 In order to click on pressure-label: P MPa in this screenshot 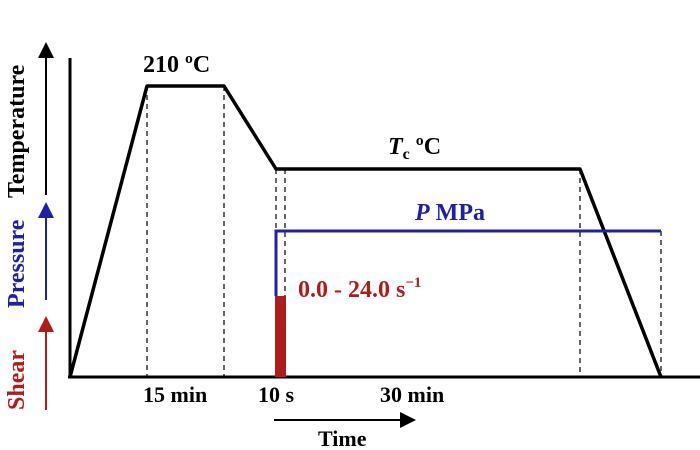, I will do `click(449, 213)`.